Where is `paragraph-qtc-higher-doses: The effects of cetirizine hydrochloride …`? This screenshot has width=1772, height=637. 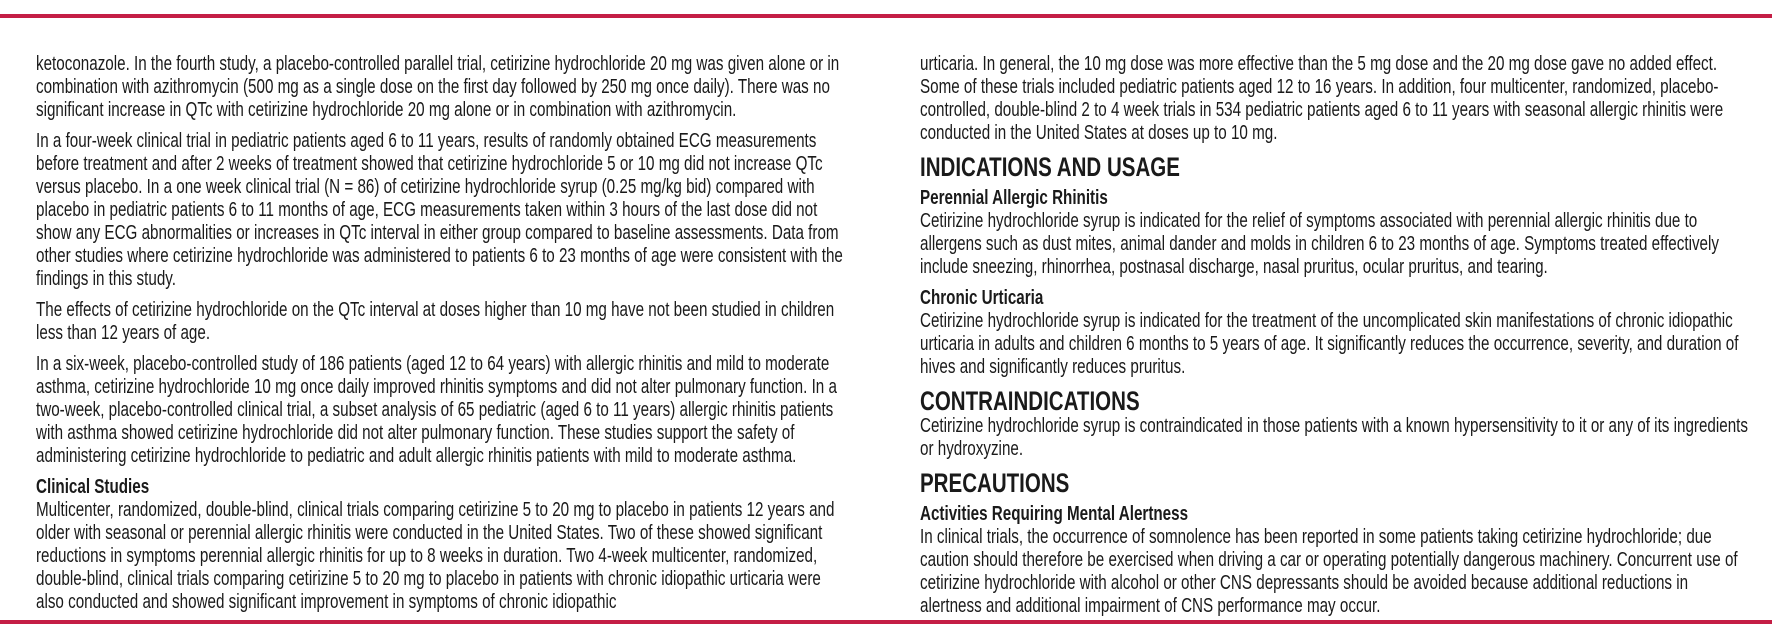
paragraph-qtc-higher-doses: The effects of cetirizine hydrochloride … is located at coordinates (435, 321).